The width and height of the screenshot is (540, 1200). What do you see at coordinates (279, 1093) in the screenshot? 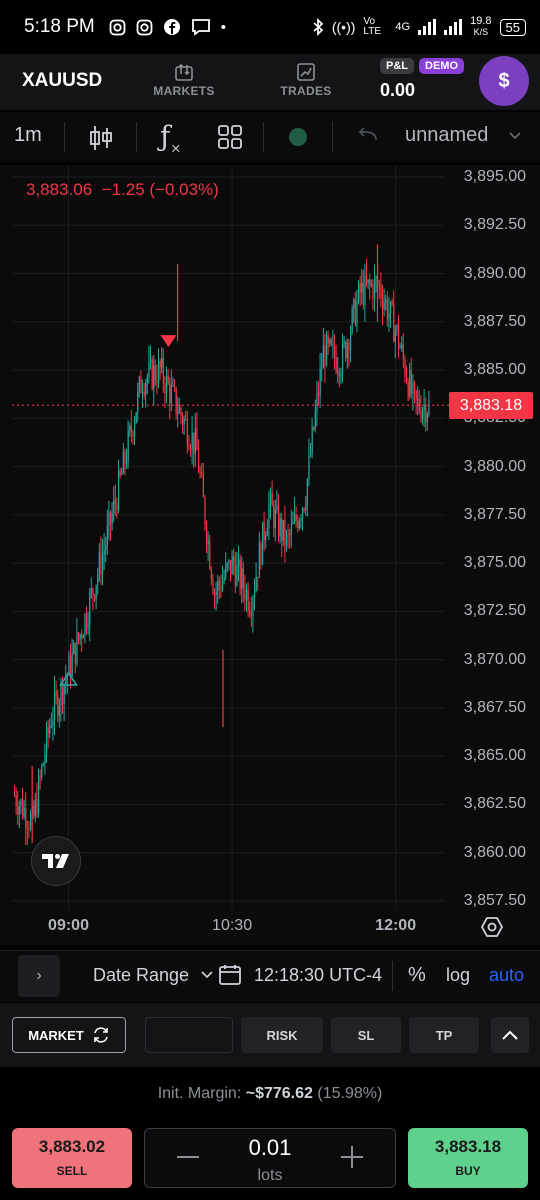
I see `margin-value: ~$776.62` at bounding box center [279, 1093].